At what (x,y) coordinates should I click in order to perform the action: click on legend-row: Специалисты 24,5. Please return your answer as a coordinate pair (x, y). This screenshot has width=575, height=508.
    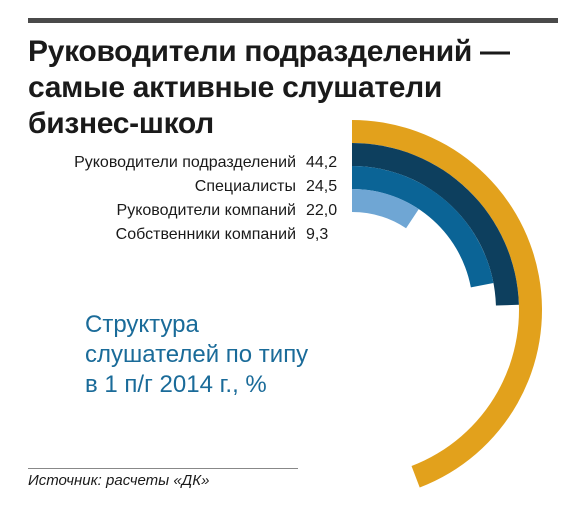
    Looking at the image, I should click on (188, 188).